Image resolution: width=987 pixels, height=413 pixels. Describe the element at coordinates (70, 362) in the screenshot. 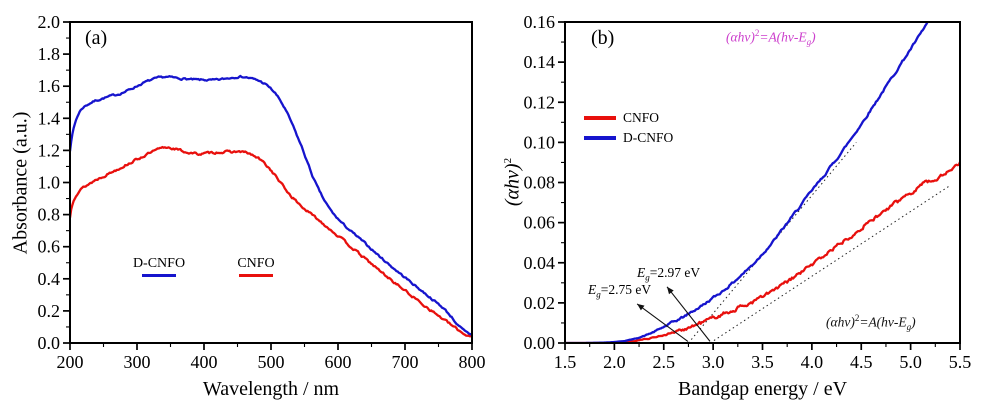

I see `x-tick-label: 200` at that location.